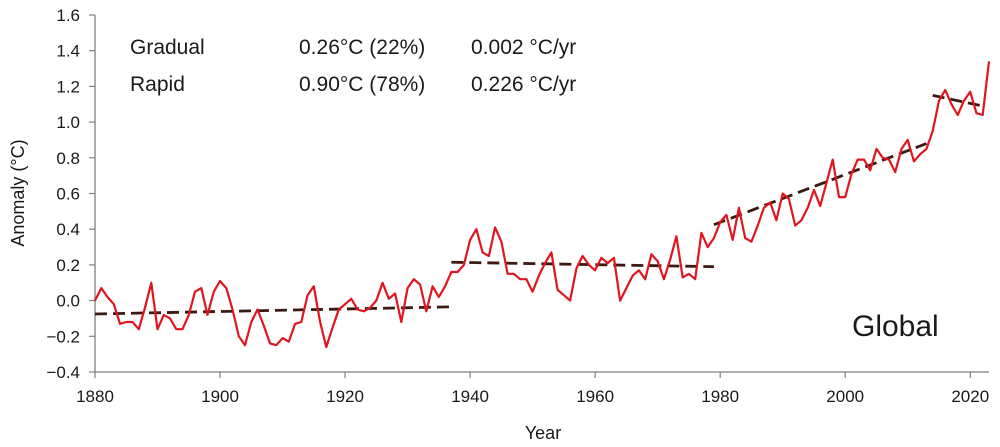 The image size is (1000, 447). I want to click on y-tick-label: 1.4, so click(68, 51).